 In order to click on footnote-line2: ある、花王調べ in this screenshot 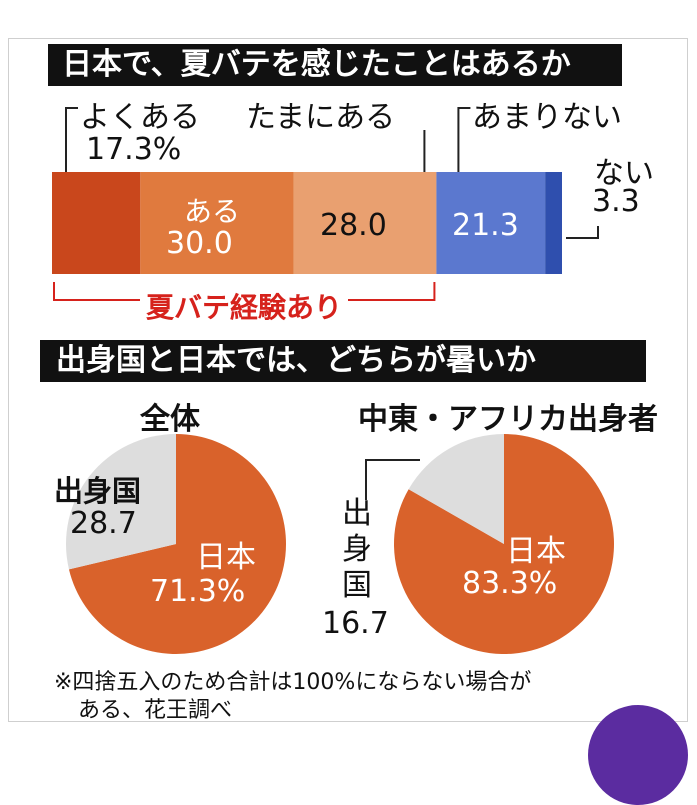, I will do `click(155, 710)`.